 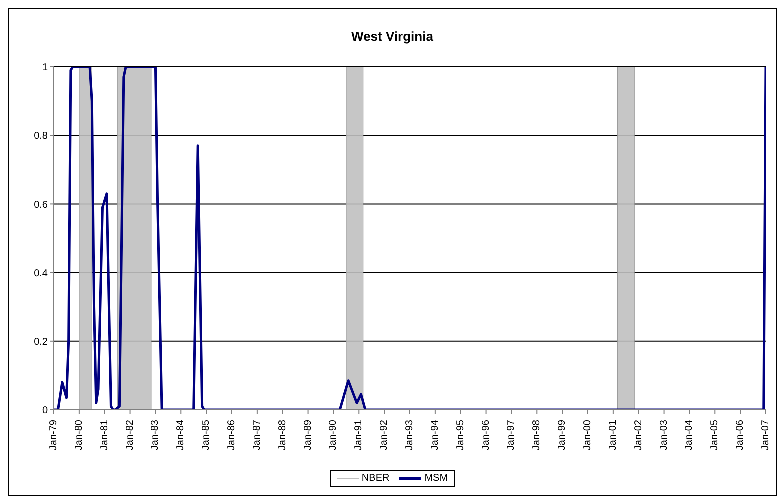 I want to click on x-tick-label: Jan-01, so click(x=613, y=435).